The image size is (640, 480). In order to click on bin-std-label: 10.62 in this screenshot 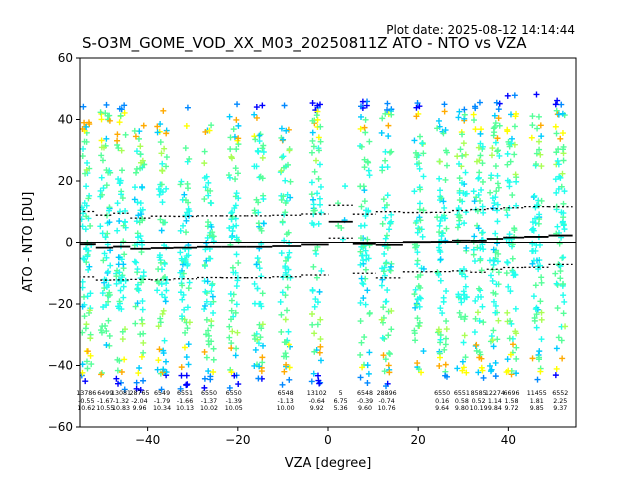, I will do `click(86, 408)`.